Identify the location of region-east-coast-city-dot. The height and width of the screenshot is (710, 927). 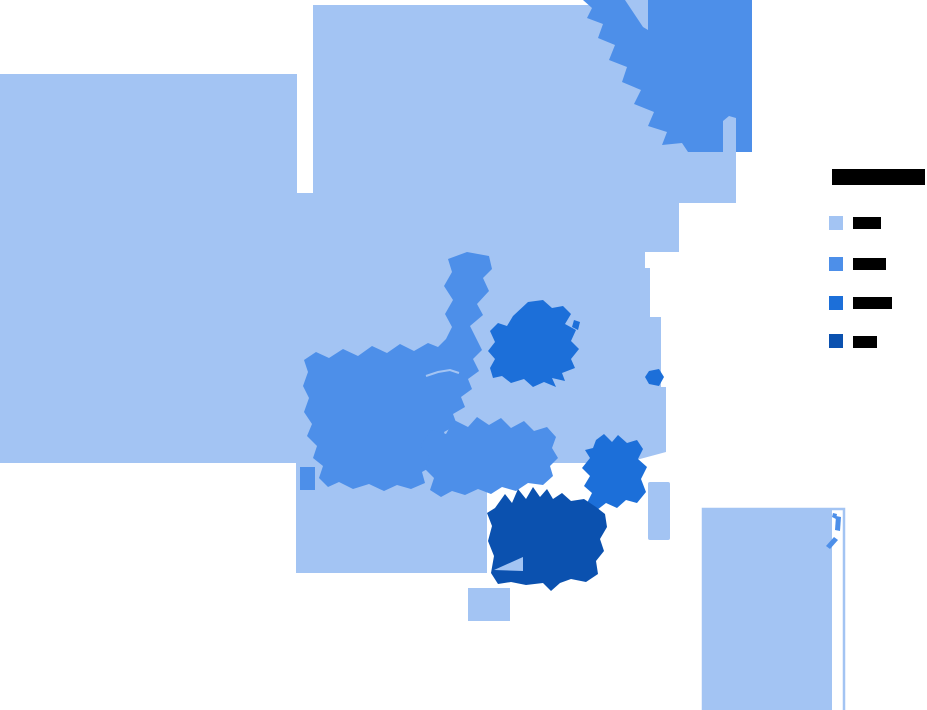
(654, 377).